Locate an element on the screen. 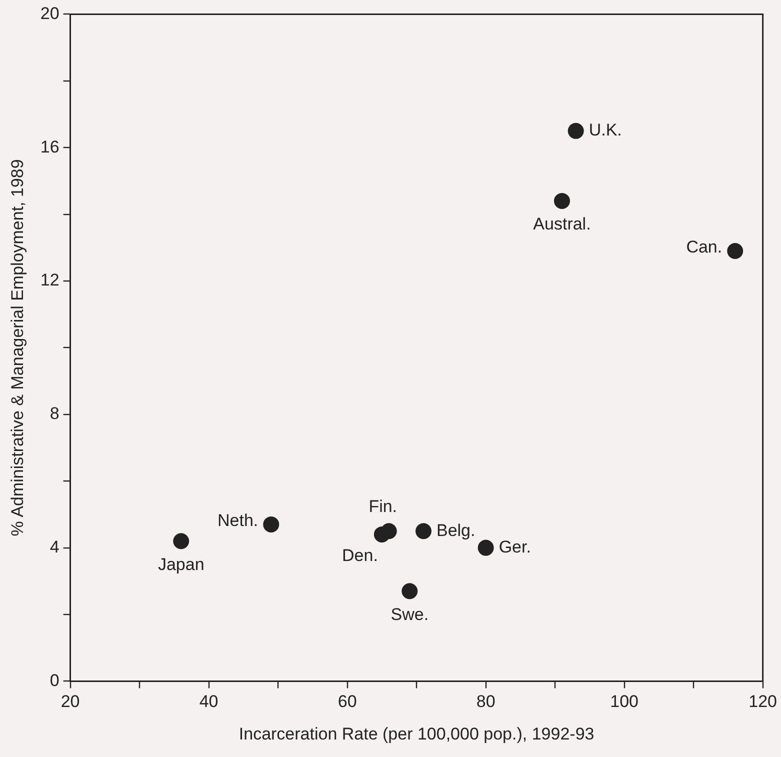  y-tick-label: 20 is located at coordinates (50, 13).